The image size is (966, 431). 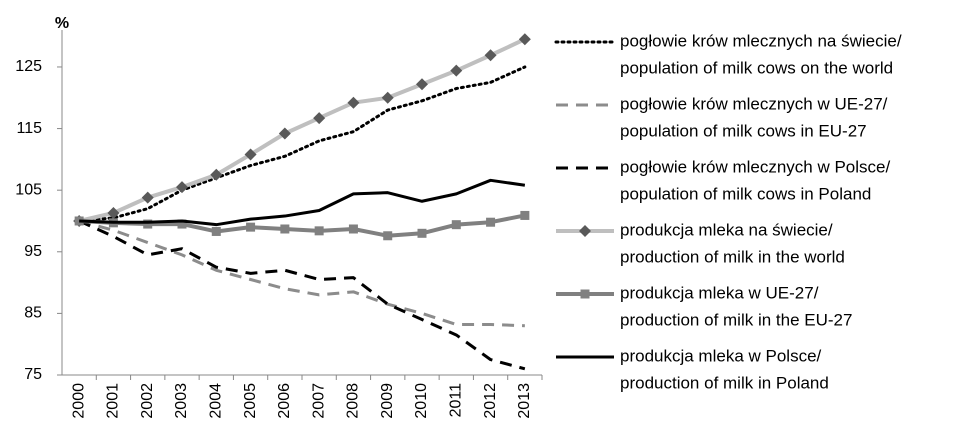 I want to click on x-tick-label: 2003, so click(x=181, y=401).